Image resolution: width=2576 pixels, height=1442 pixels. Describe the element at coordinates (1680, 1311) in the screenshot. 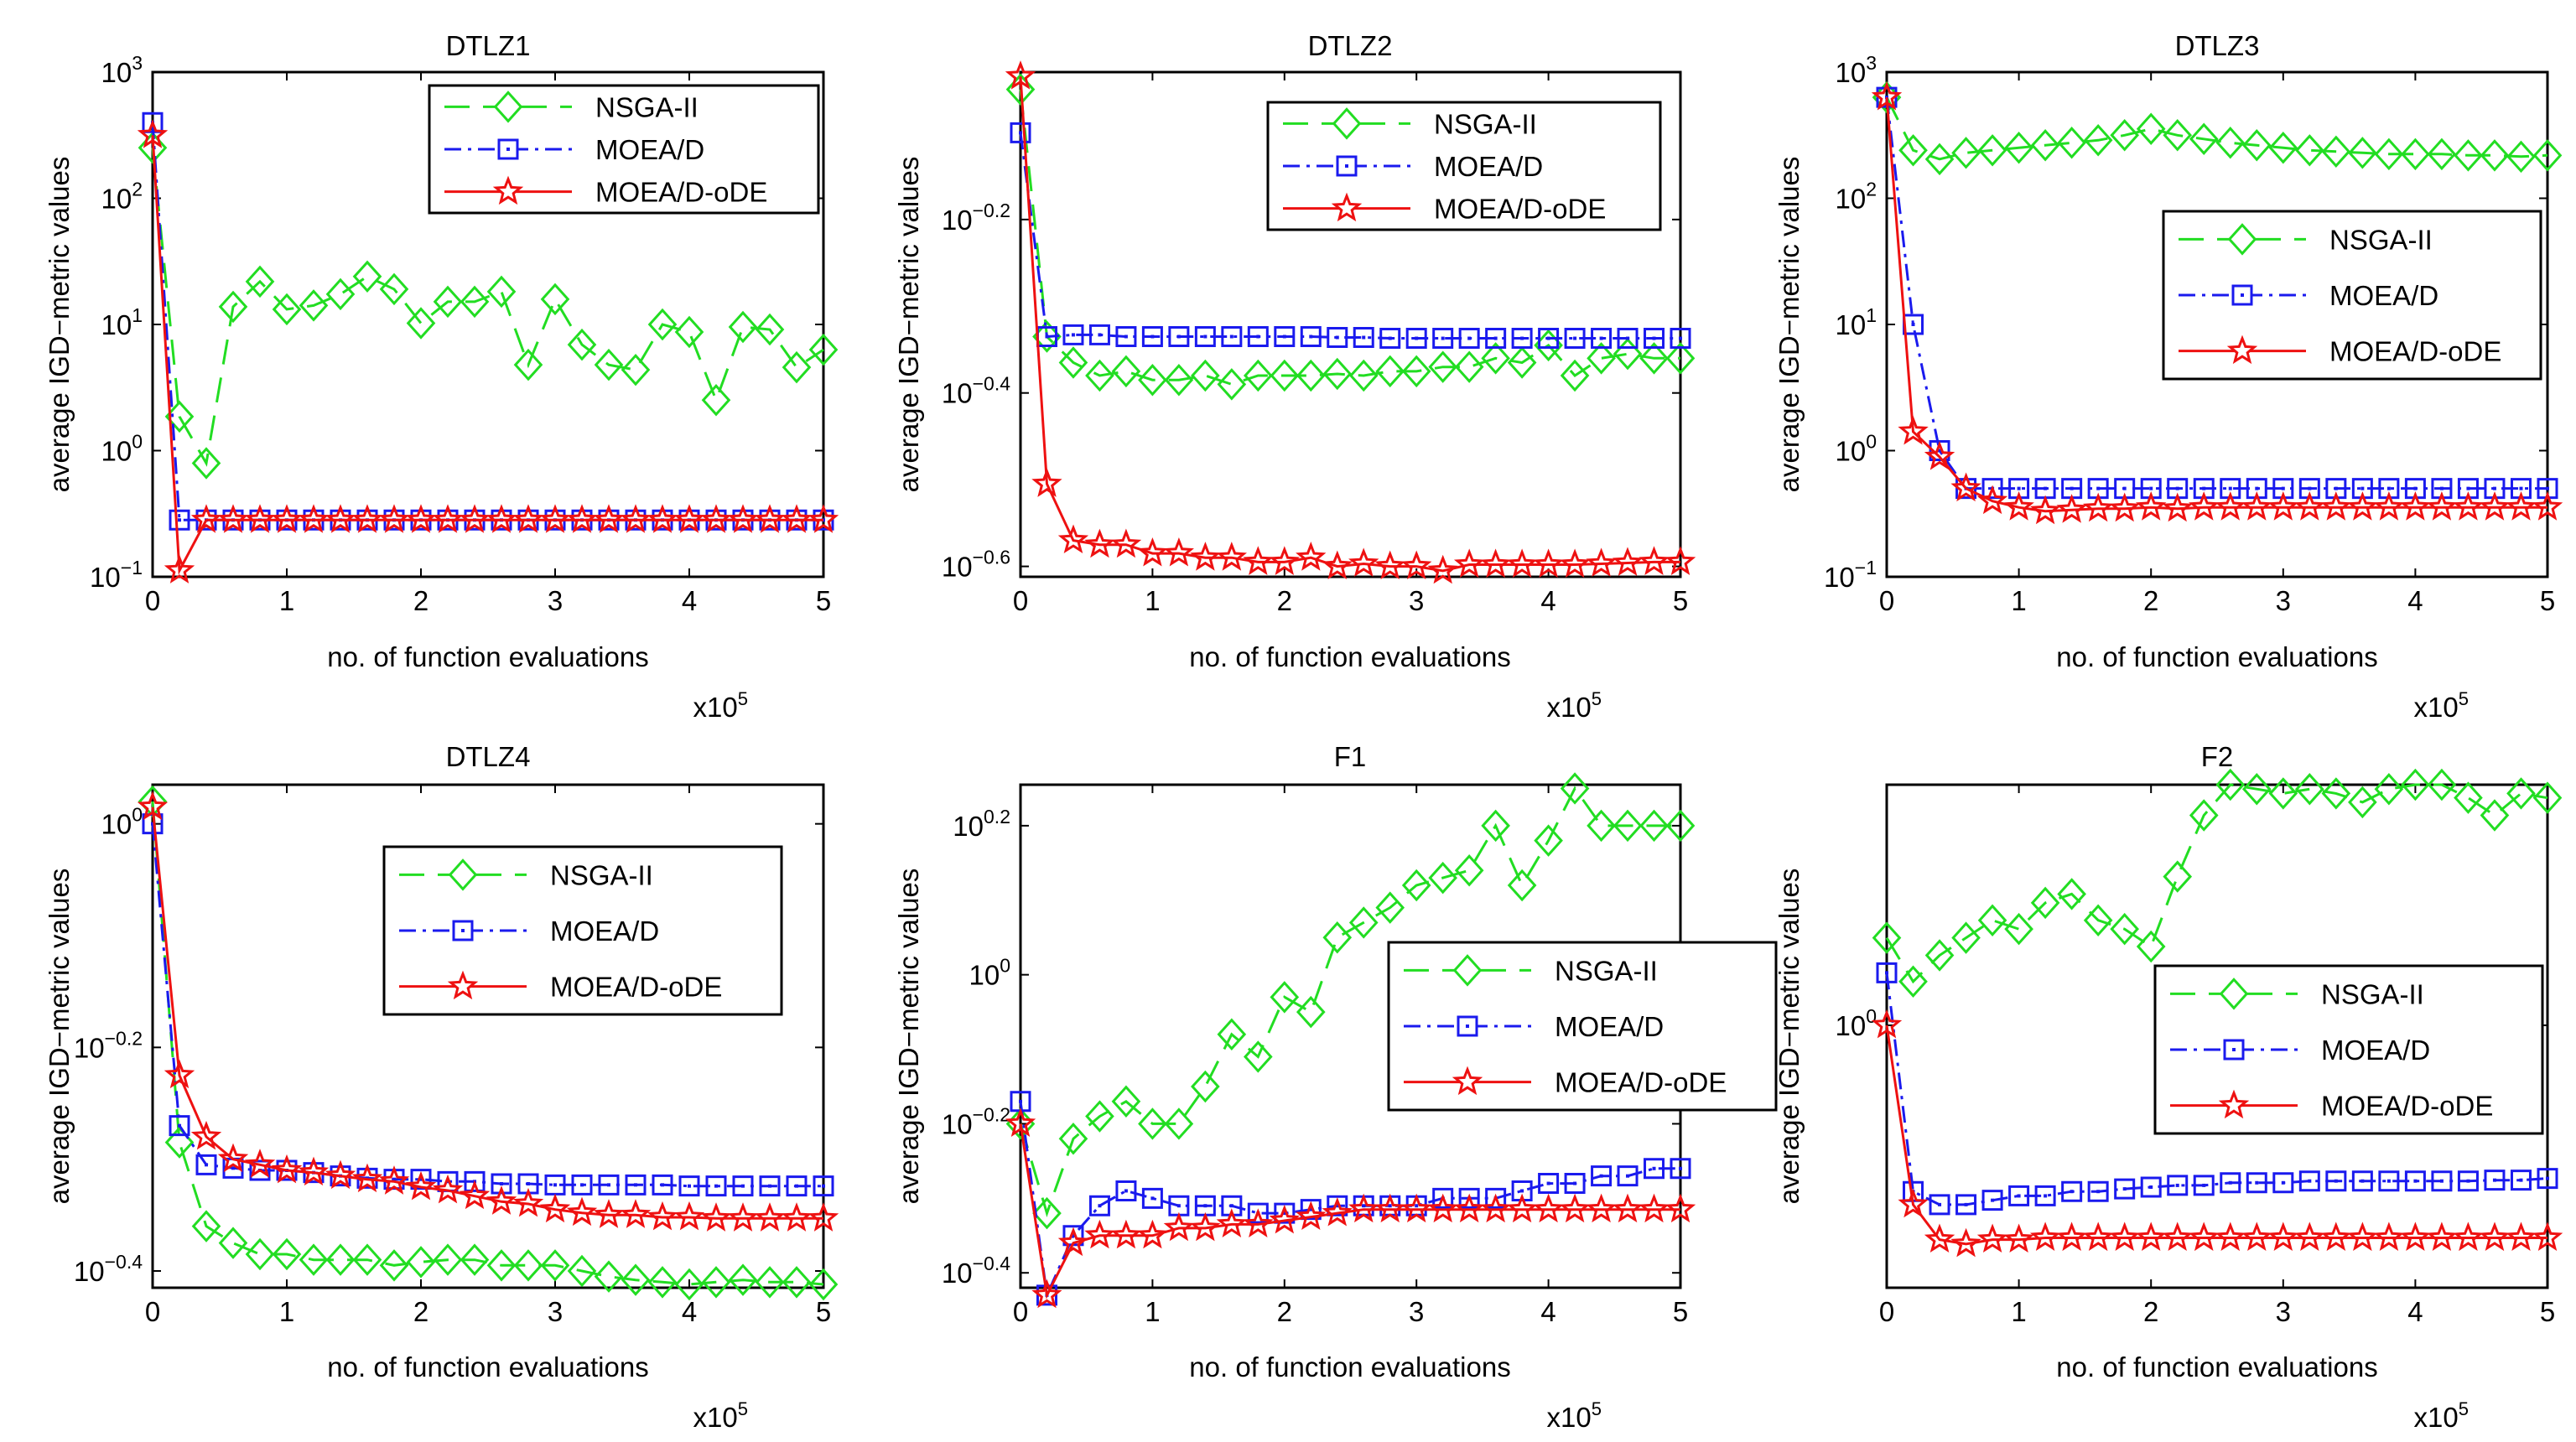

I see `x-tick-label: 5` at that location.